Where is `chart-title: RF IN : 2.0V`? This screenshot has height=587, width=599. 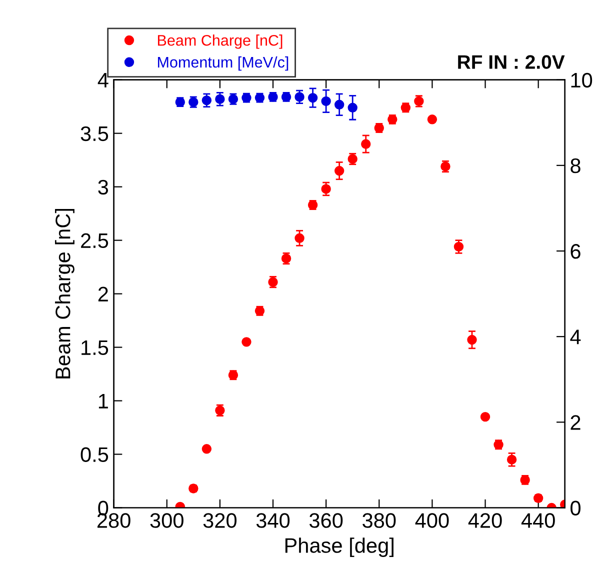 chart-title: RF IN : 2.0V is located at coordinates (511, 62).